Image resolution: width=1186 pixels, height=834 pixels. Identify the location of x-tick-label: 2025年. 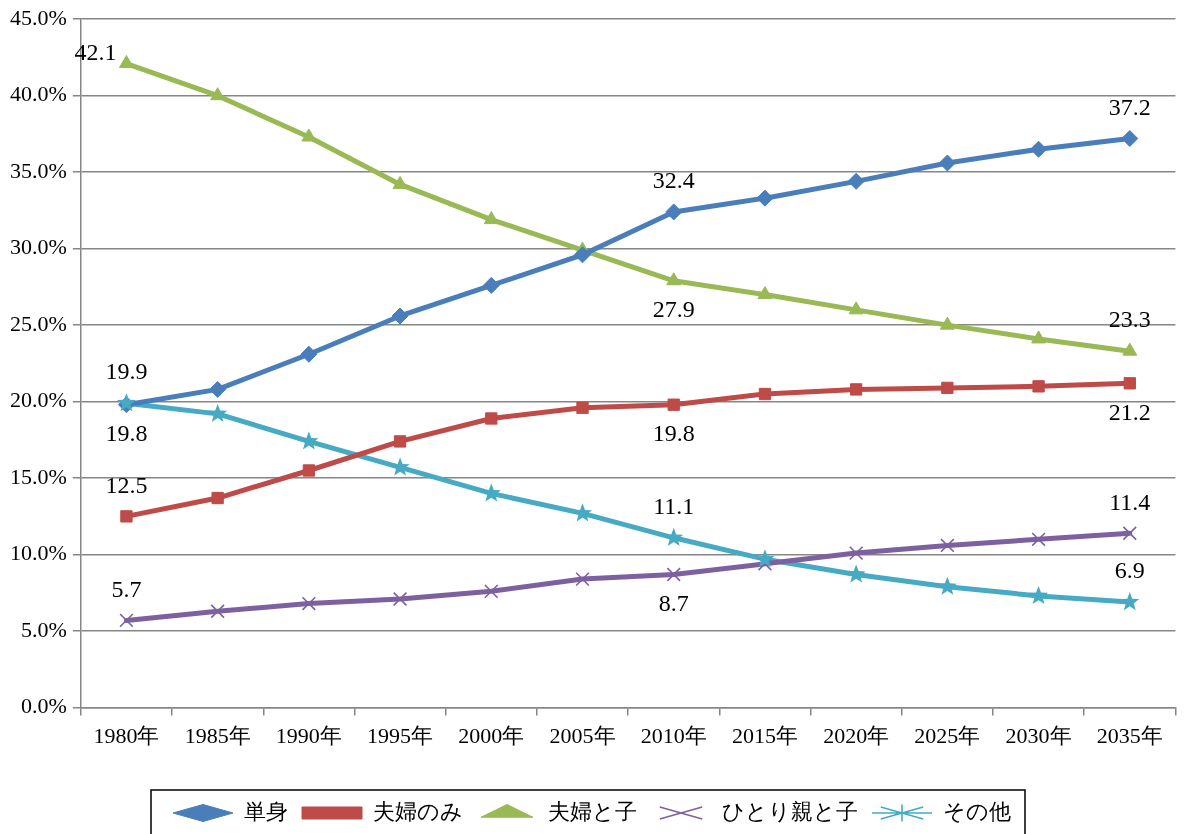
(947, 735).